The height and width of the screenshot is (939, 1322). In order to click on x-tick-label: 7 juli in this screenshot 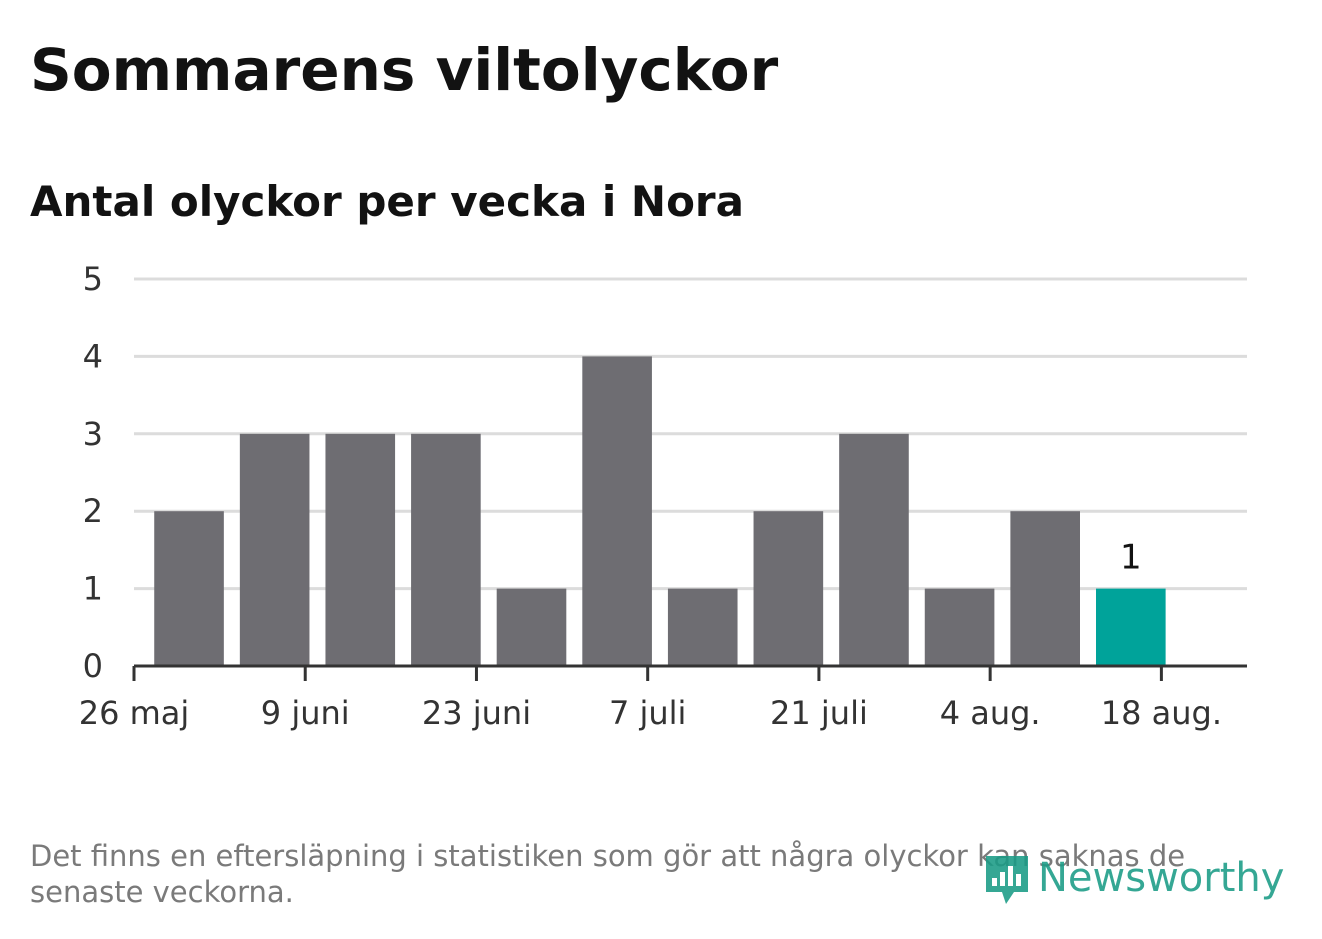, I will do `click(647, 713)`.